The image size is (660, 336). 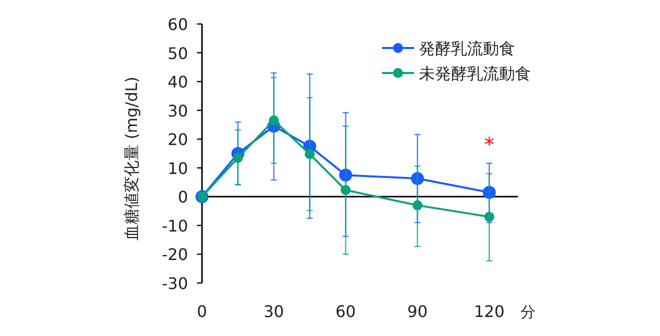 What do you see at coordinates (489, 144) in the screenshot?
I see `annotation: *` at bounding box center [489, 144].